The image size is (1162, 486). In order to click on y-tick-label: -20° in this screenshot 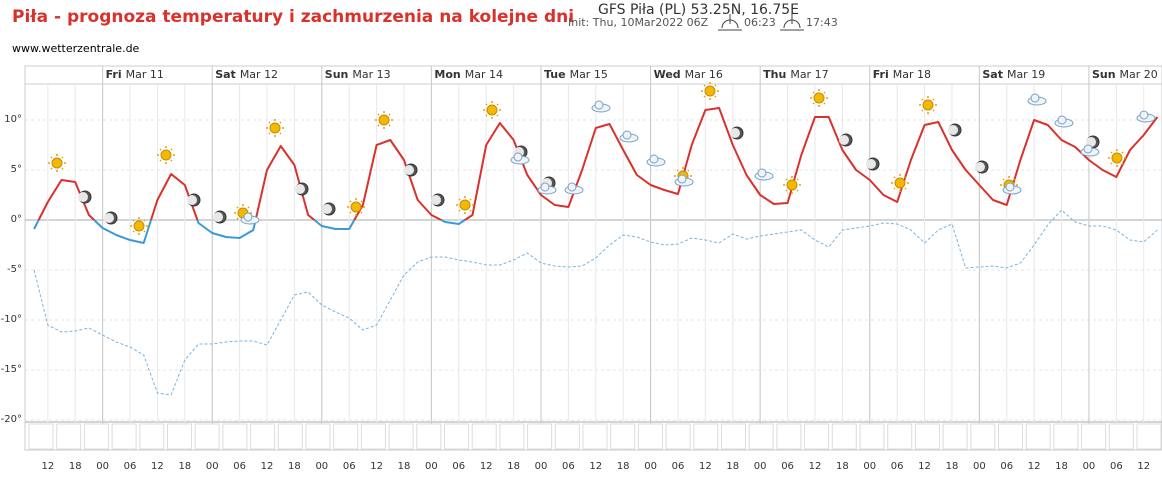, I will do `click(11, 419)`.